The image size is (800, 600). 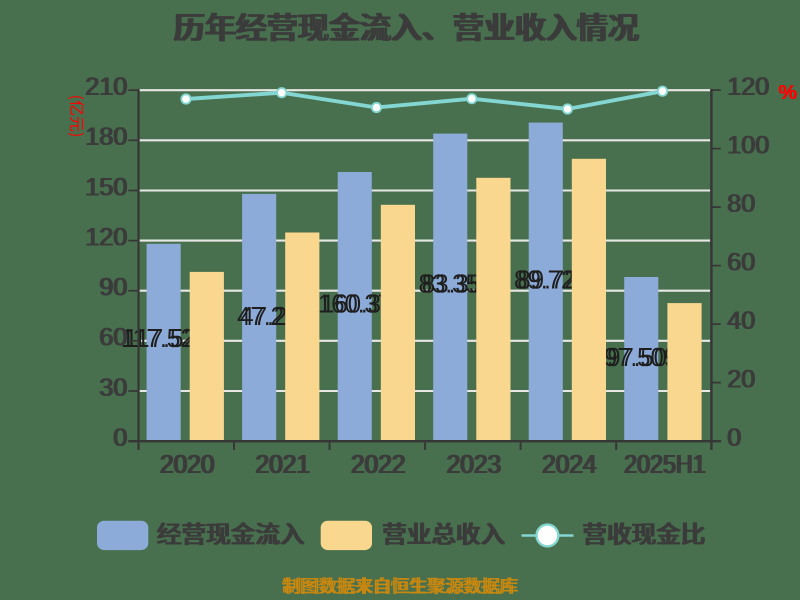 I want to click on svg-text: 160.37, so click(x=354, y=303).